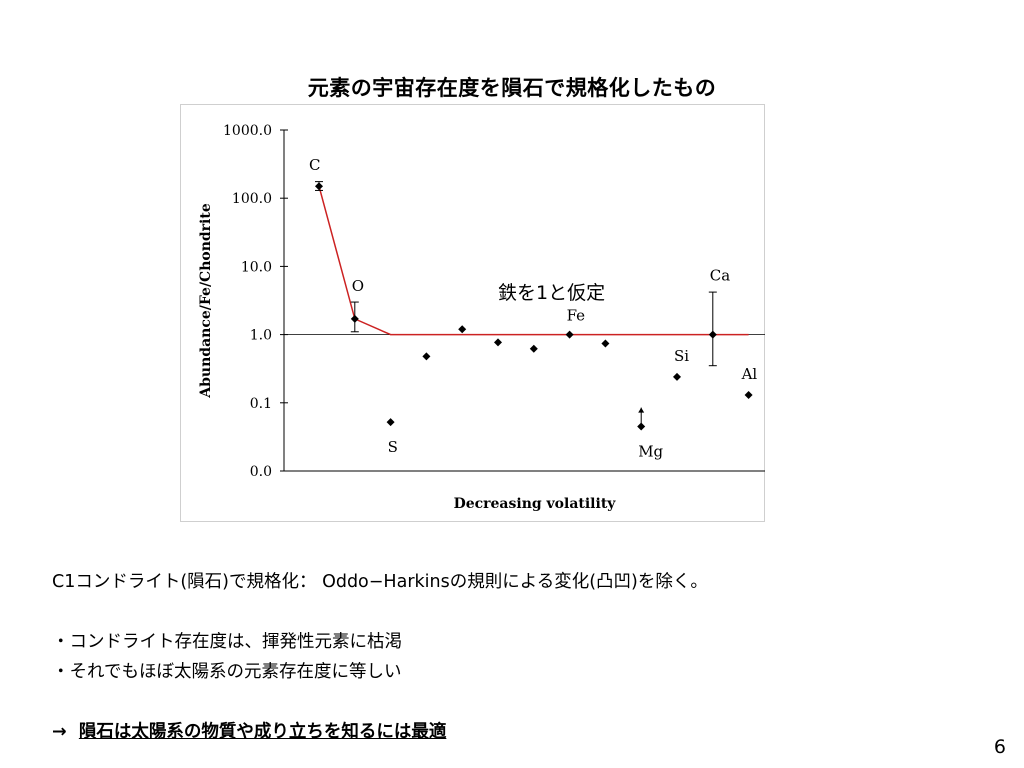 This screenshot has height=768, width=1024. I want to click on annotation-fe-assumption: 鉄を1と仮定, so click(551, 293).